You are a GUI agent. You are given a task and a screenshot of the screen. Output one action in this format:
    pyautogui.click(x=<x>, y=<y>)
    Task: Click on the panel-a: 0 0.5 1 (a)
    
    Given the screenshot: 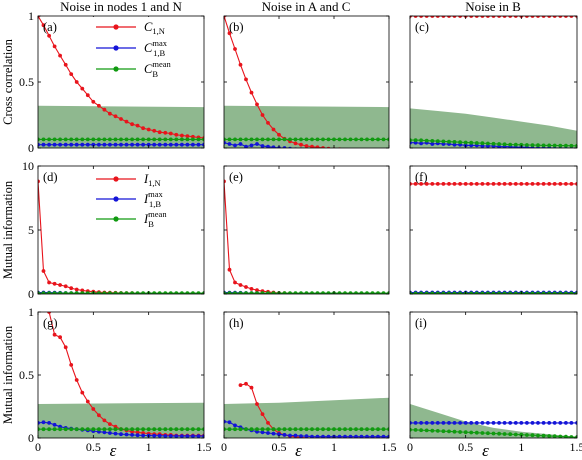 What is the action you would take?
    pyautogui.click(x=112, y=82)
    